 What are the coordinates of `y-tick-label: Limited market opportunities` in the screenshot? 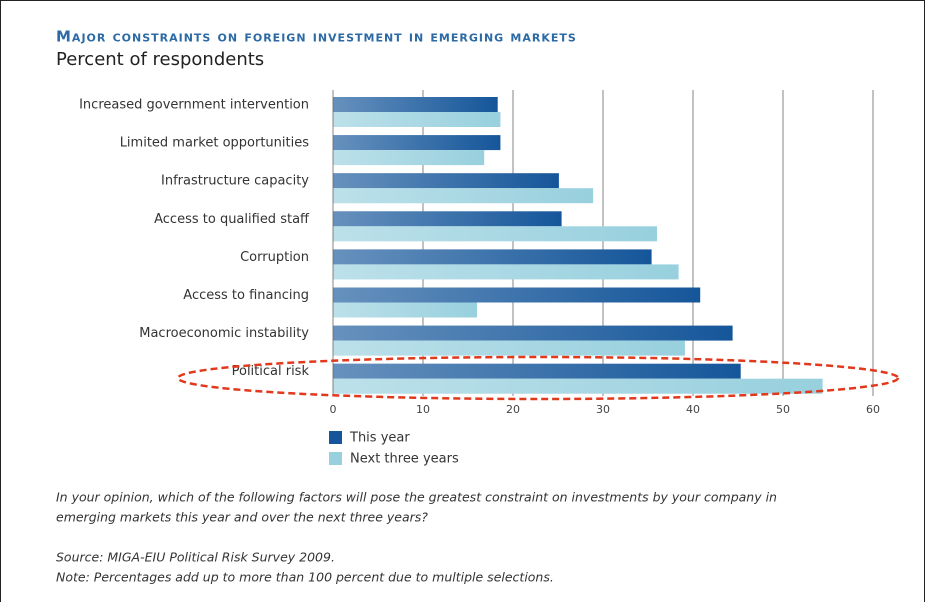 It's located at (215, 143).